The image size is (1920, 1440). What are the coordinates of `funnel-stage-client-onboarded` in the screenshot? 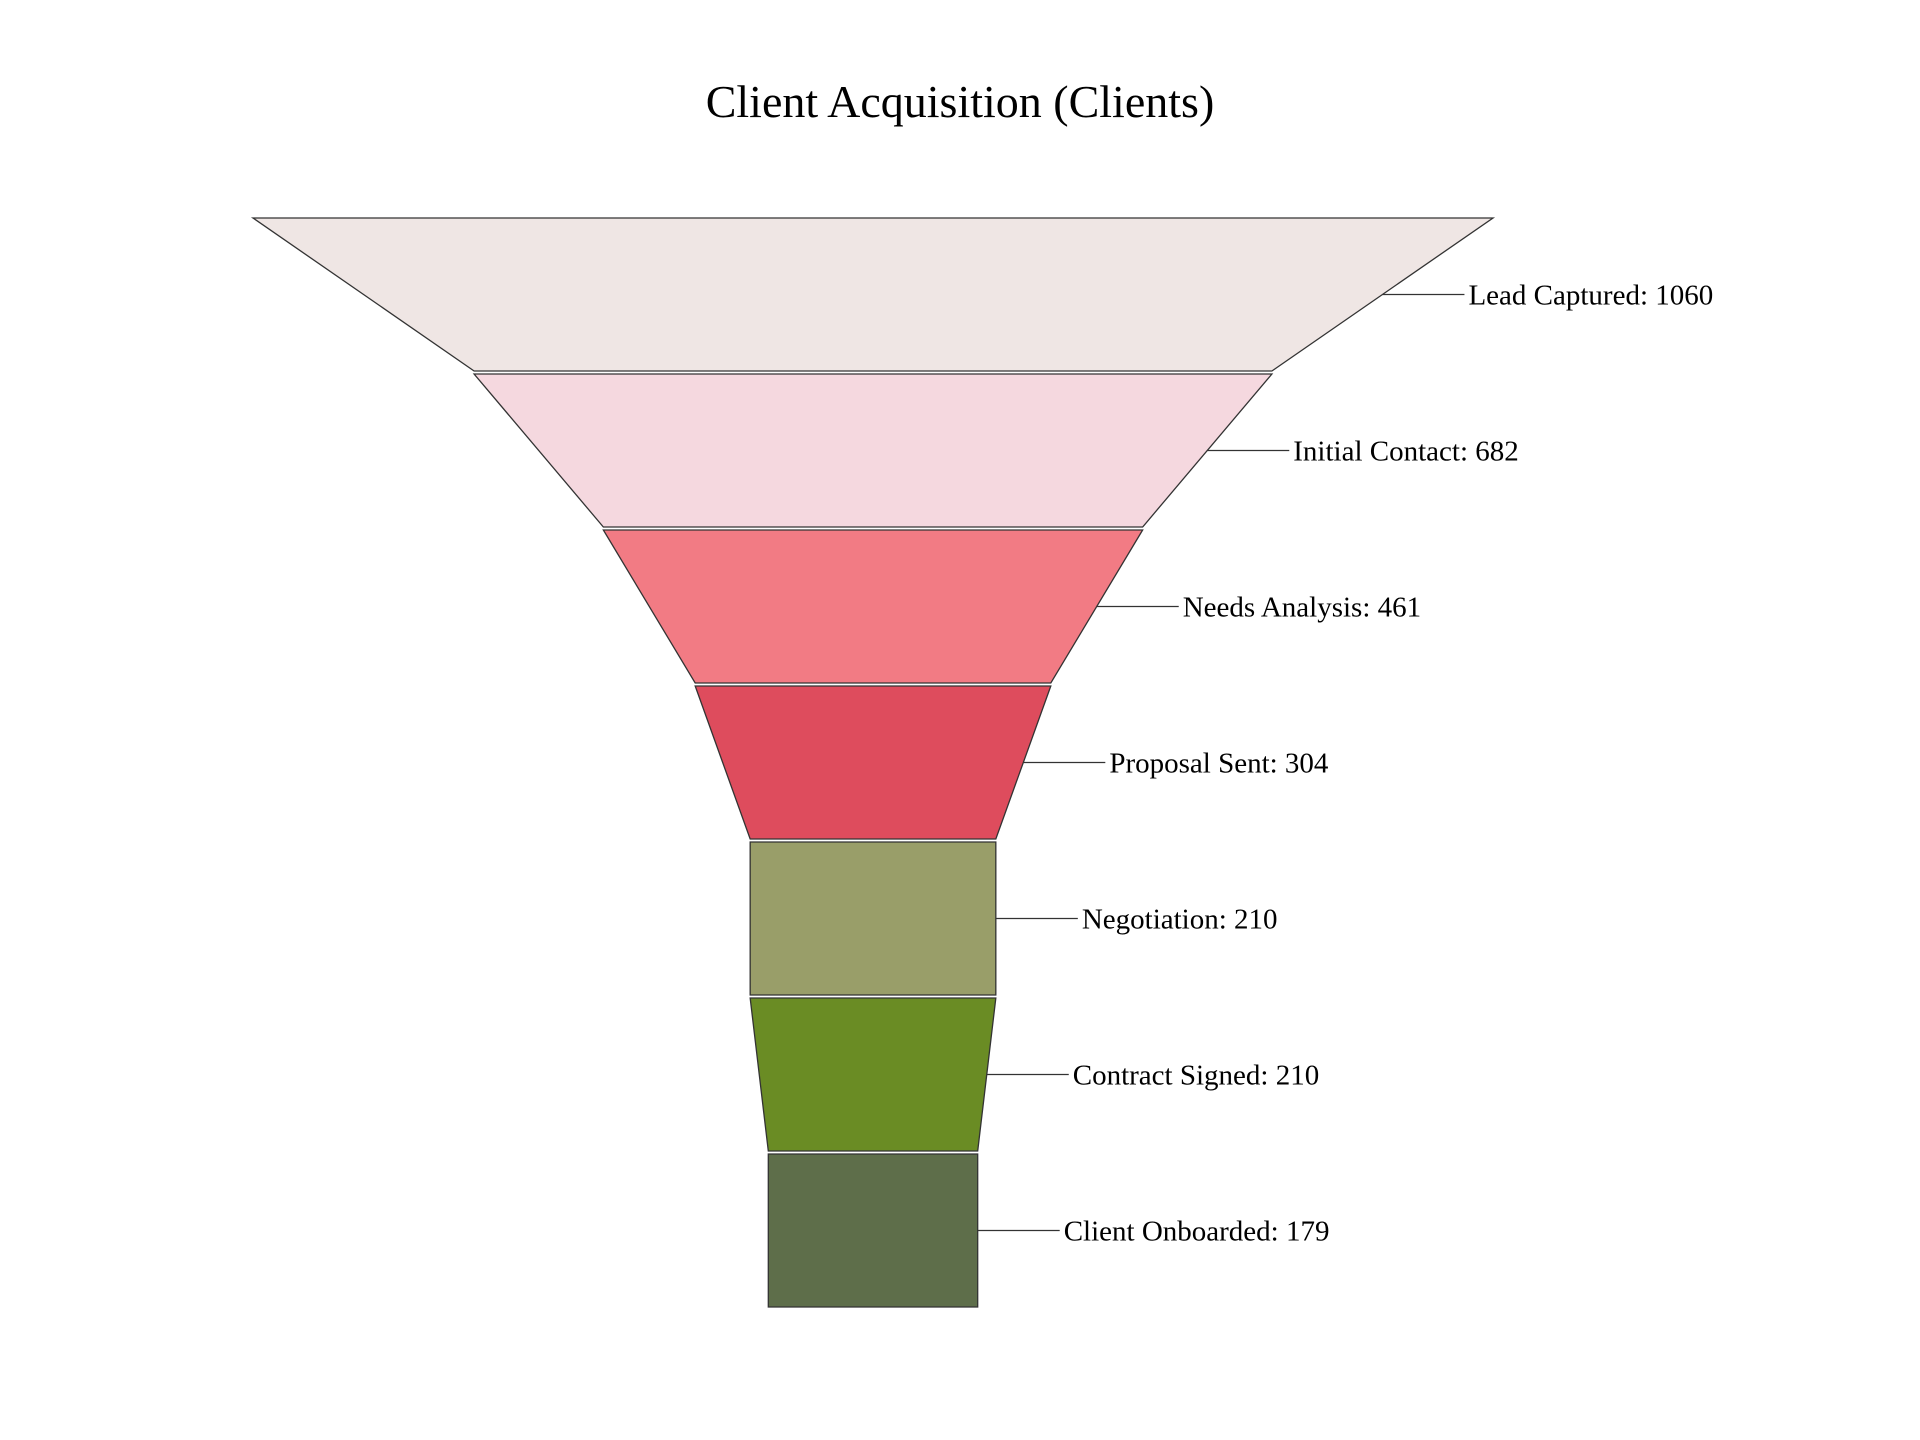 It's located at (873, 1230).